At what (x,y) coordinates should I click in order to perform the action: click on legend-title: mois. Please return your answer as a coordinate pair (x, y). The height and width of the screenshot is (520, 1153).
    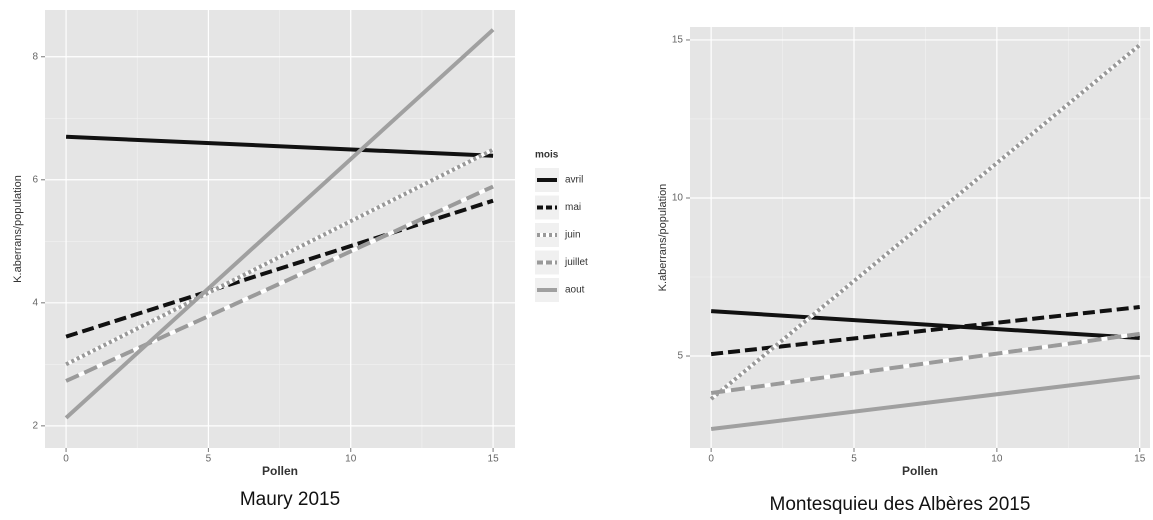
    Looking at the image, I should click on (547, 155).